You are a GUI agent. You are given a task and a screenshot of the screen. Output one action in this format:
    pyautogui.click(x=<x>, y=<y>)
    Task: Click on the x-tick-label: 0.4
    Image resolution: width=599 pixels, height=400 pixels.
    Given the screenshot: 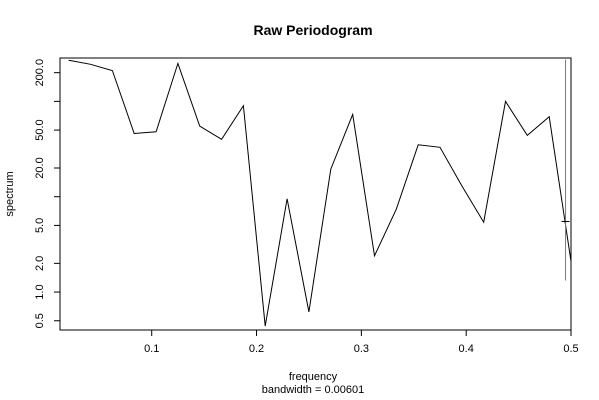 What is the action you would take?
    pyautogui.click(x=466, y=349)
    